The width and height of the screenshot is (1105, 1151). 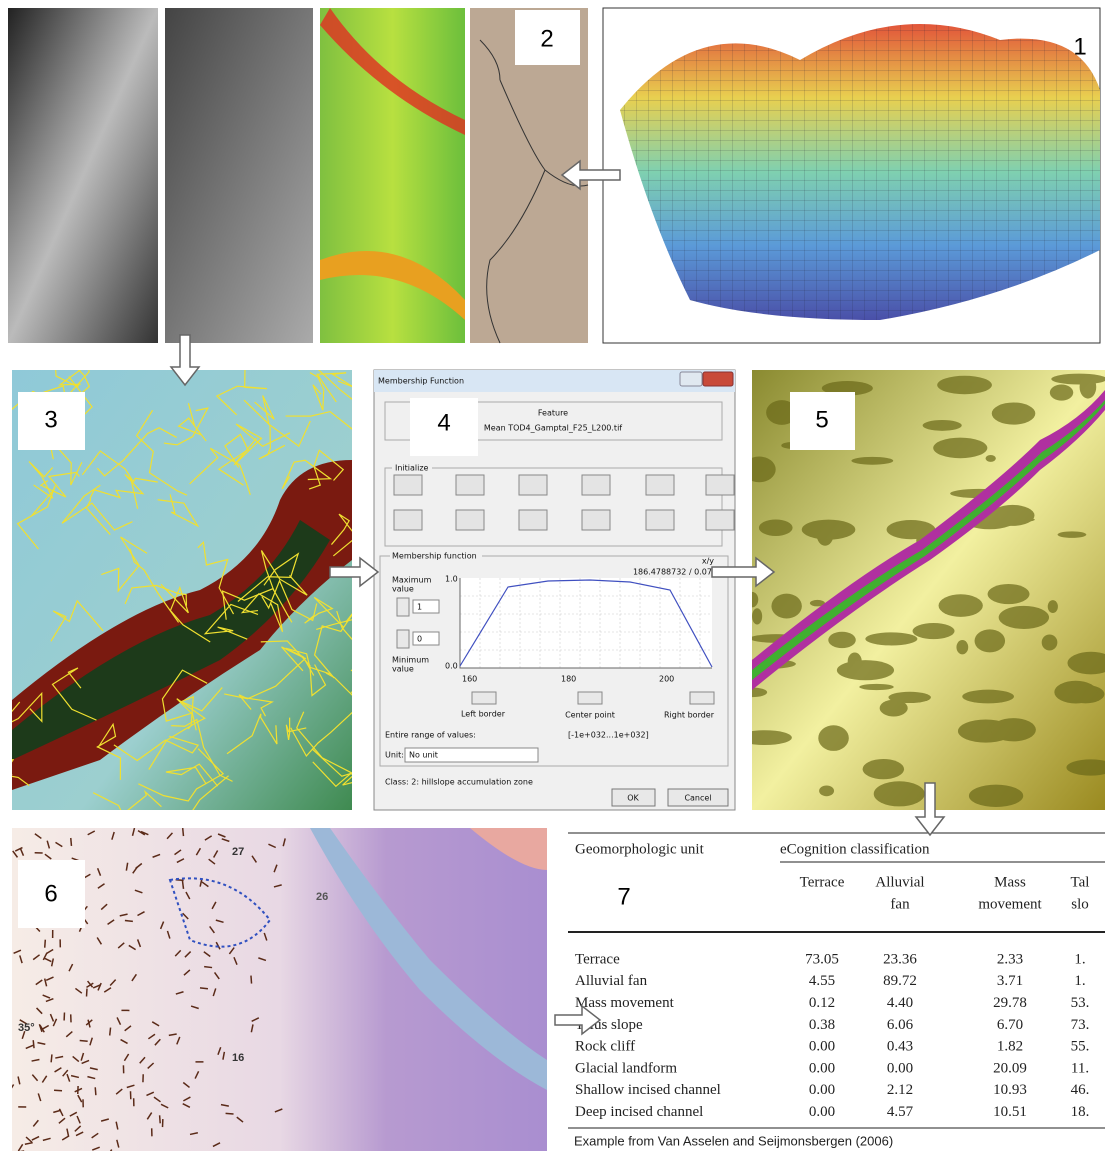 I want to click on unit-combo, so click(x=471, y=755).